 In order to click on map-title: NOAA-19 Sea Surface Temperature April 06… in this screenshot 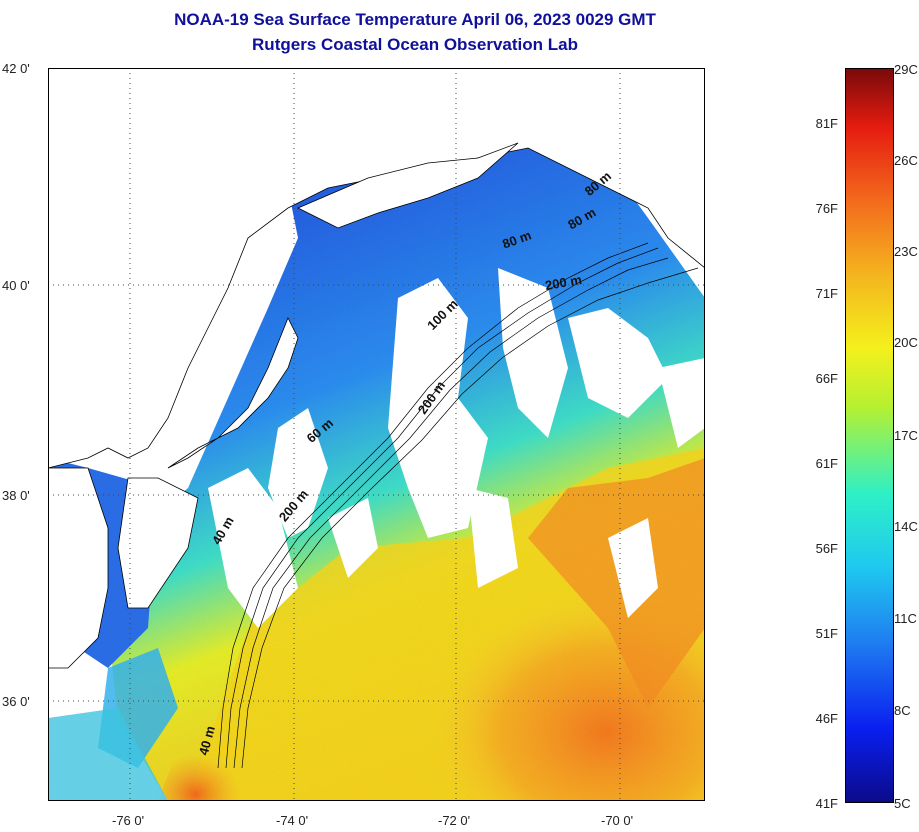, I will do `click(415, 19)`.